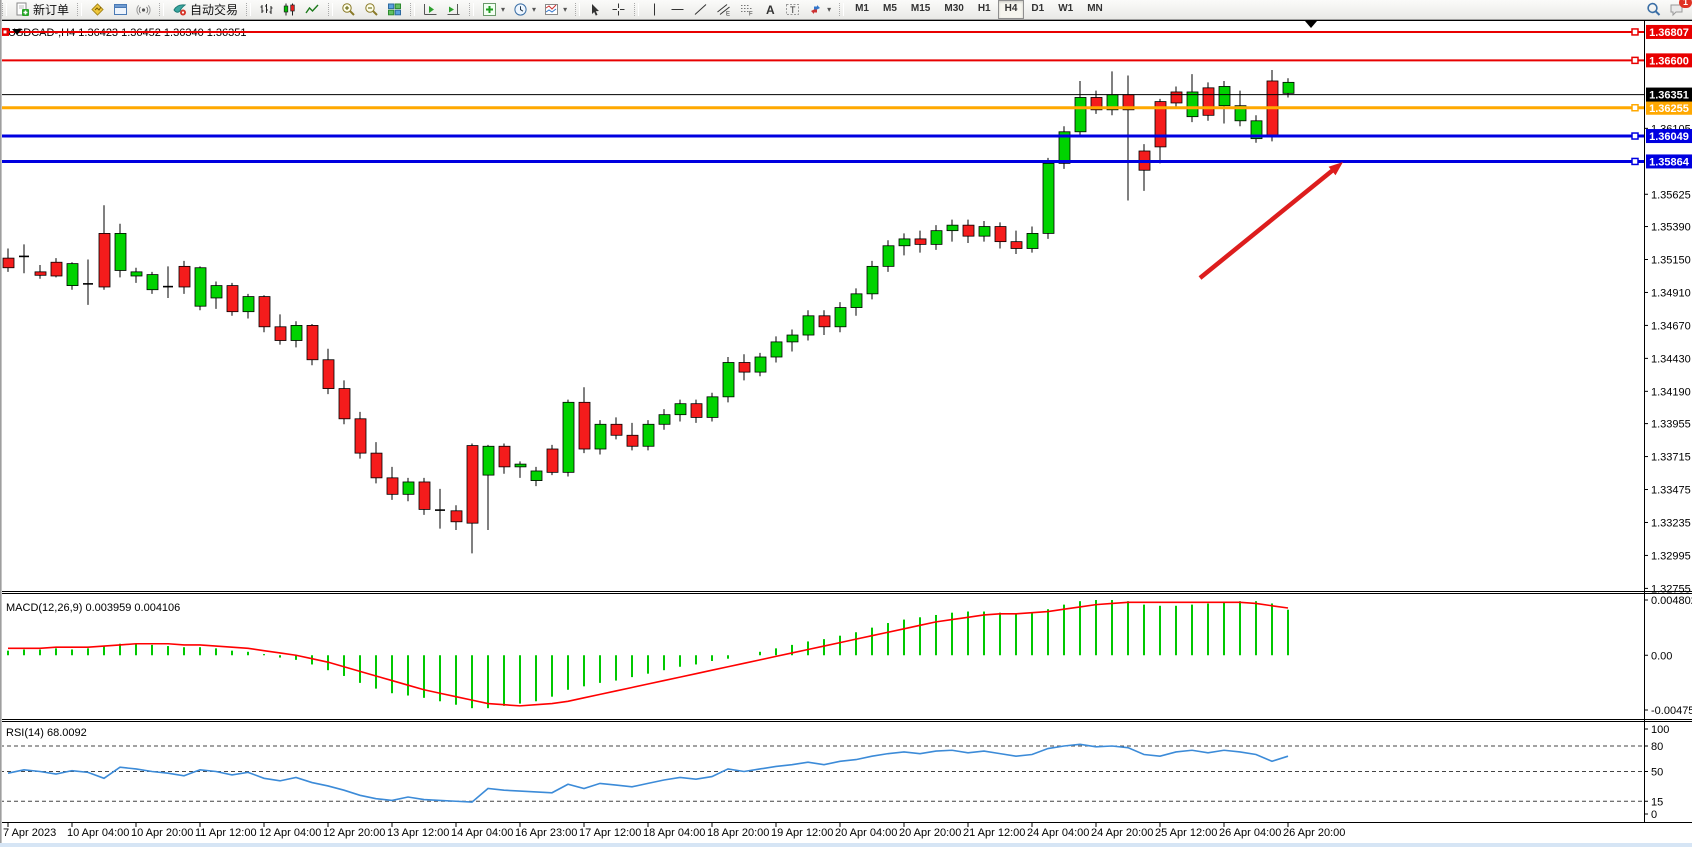 The image size is (1692, 847). Describe the element at coordinates (595, 9) in the screenshot. I see `cursor-button` at that location.